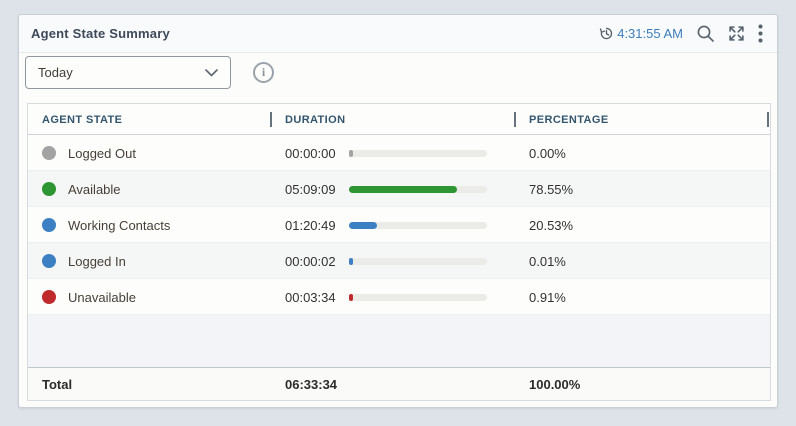 The width and height of the screenshot is (796, 426). What do you see at coordinates (311, 384) in the screenshot?
I see `total-duration: 06:33:34` at bounding box center [311, 384].